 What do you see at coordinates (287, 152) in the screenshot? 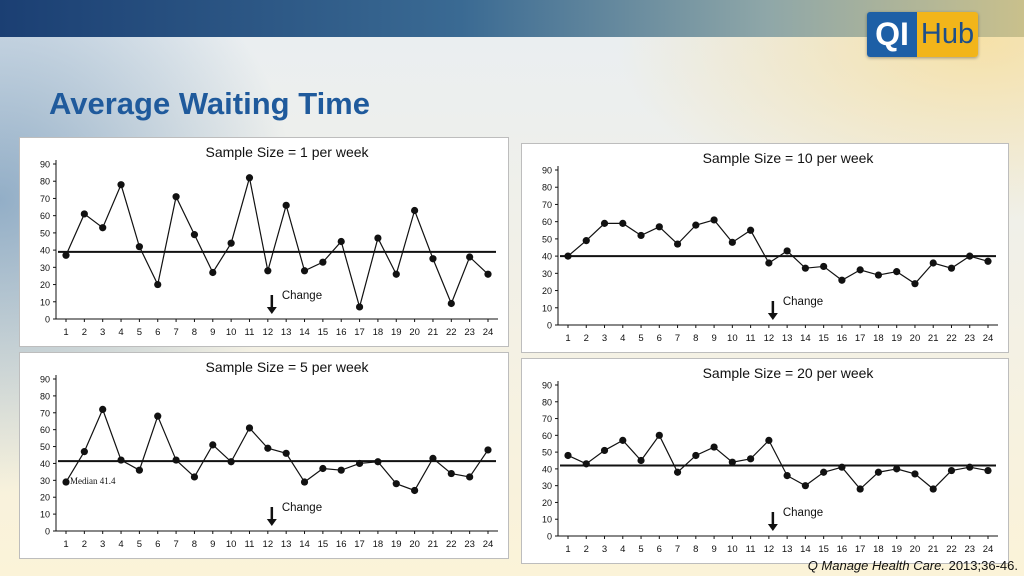
I see `chart-title: Sample Size = 1 per week` at bounding box center [287, 152].